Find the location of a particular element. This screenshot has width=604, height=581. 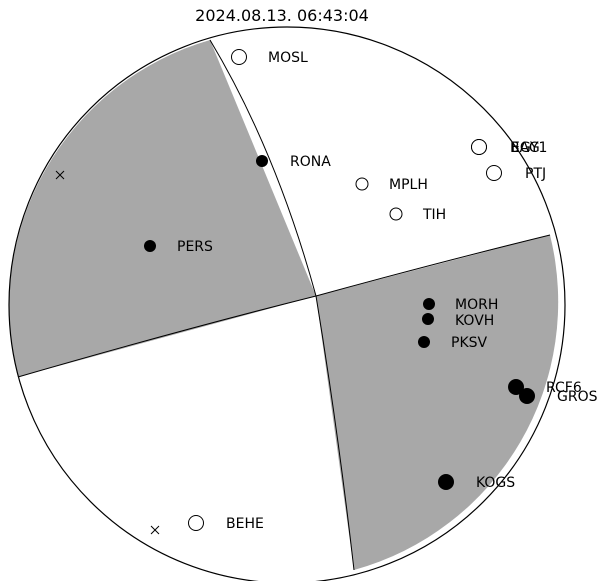

station-pksv: PKSV is located at coordinates (453, 343).